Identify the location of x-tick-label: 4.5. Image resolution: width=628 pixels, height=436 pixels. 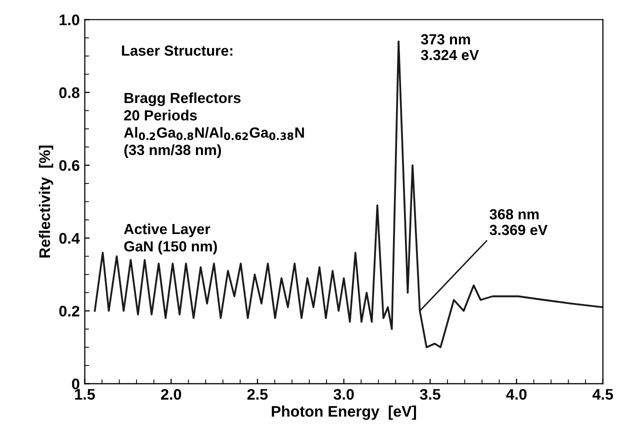
(603, 394).